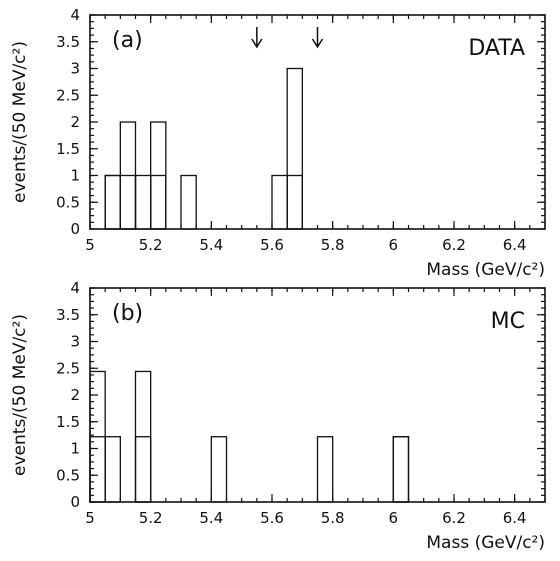 The width and height of the screenshot is (560, 561). What do you see at coordinates (127, 40) in the screenshot?
I see `panel-label: (a)` at bounding box center [127, 40].